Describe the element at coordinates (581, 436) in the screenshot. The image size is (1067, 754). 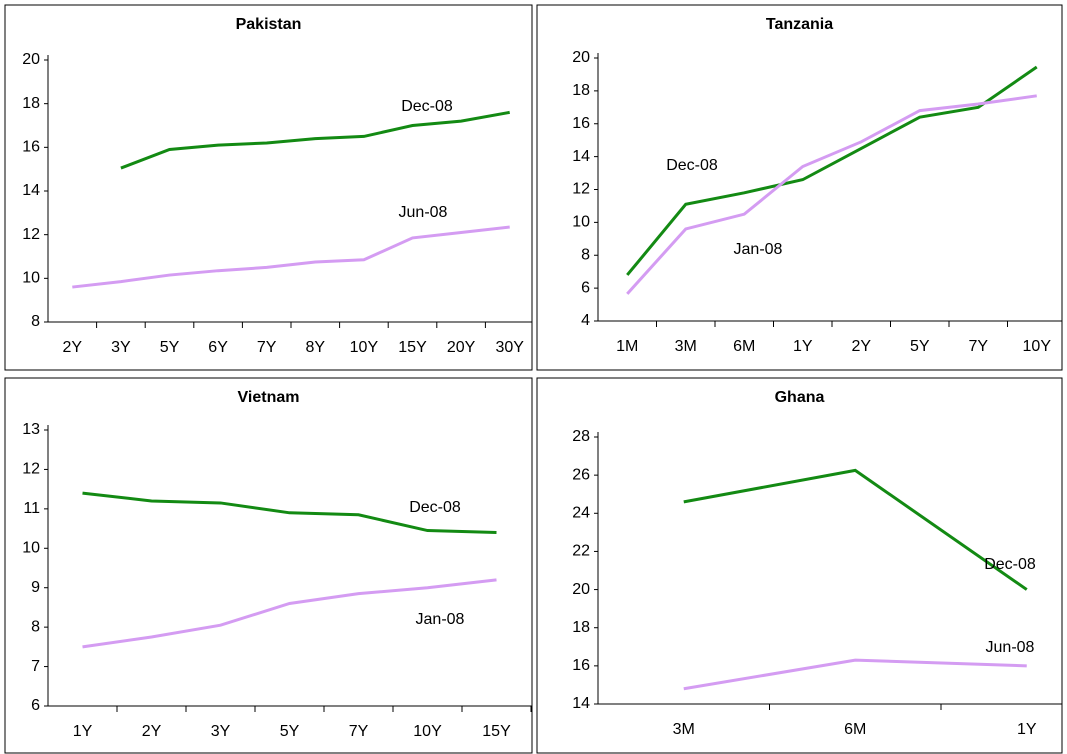
I see `y-tick-label: 28` at that location.